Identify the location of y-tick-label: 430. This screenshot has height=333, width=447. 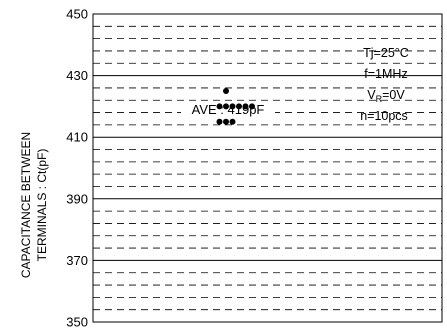
(77, 75).